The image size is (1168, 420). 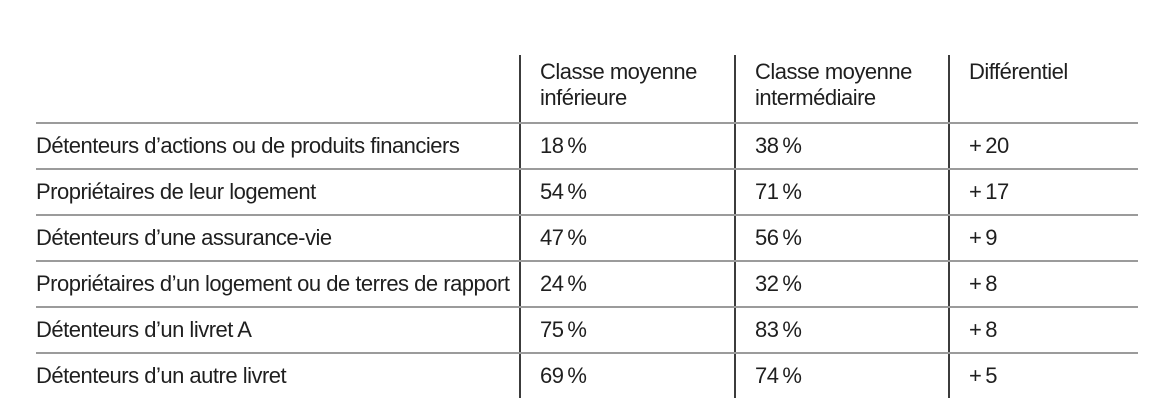 What do you see at coordinates (626, 284) in the screenshot?
I see `cell-inferieure: 24 %` at bounding box center [626, 284].